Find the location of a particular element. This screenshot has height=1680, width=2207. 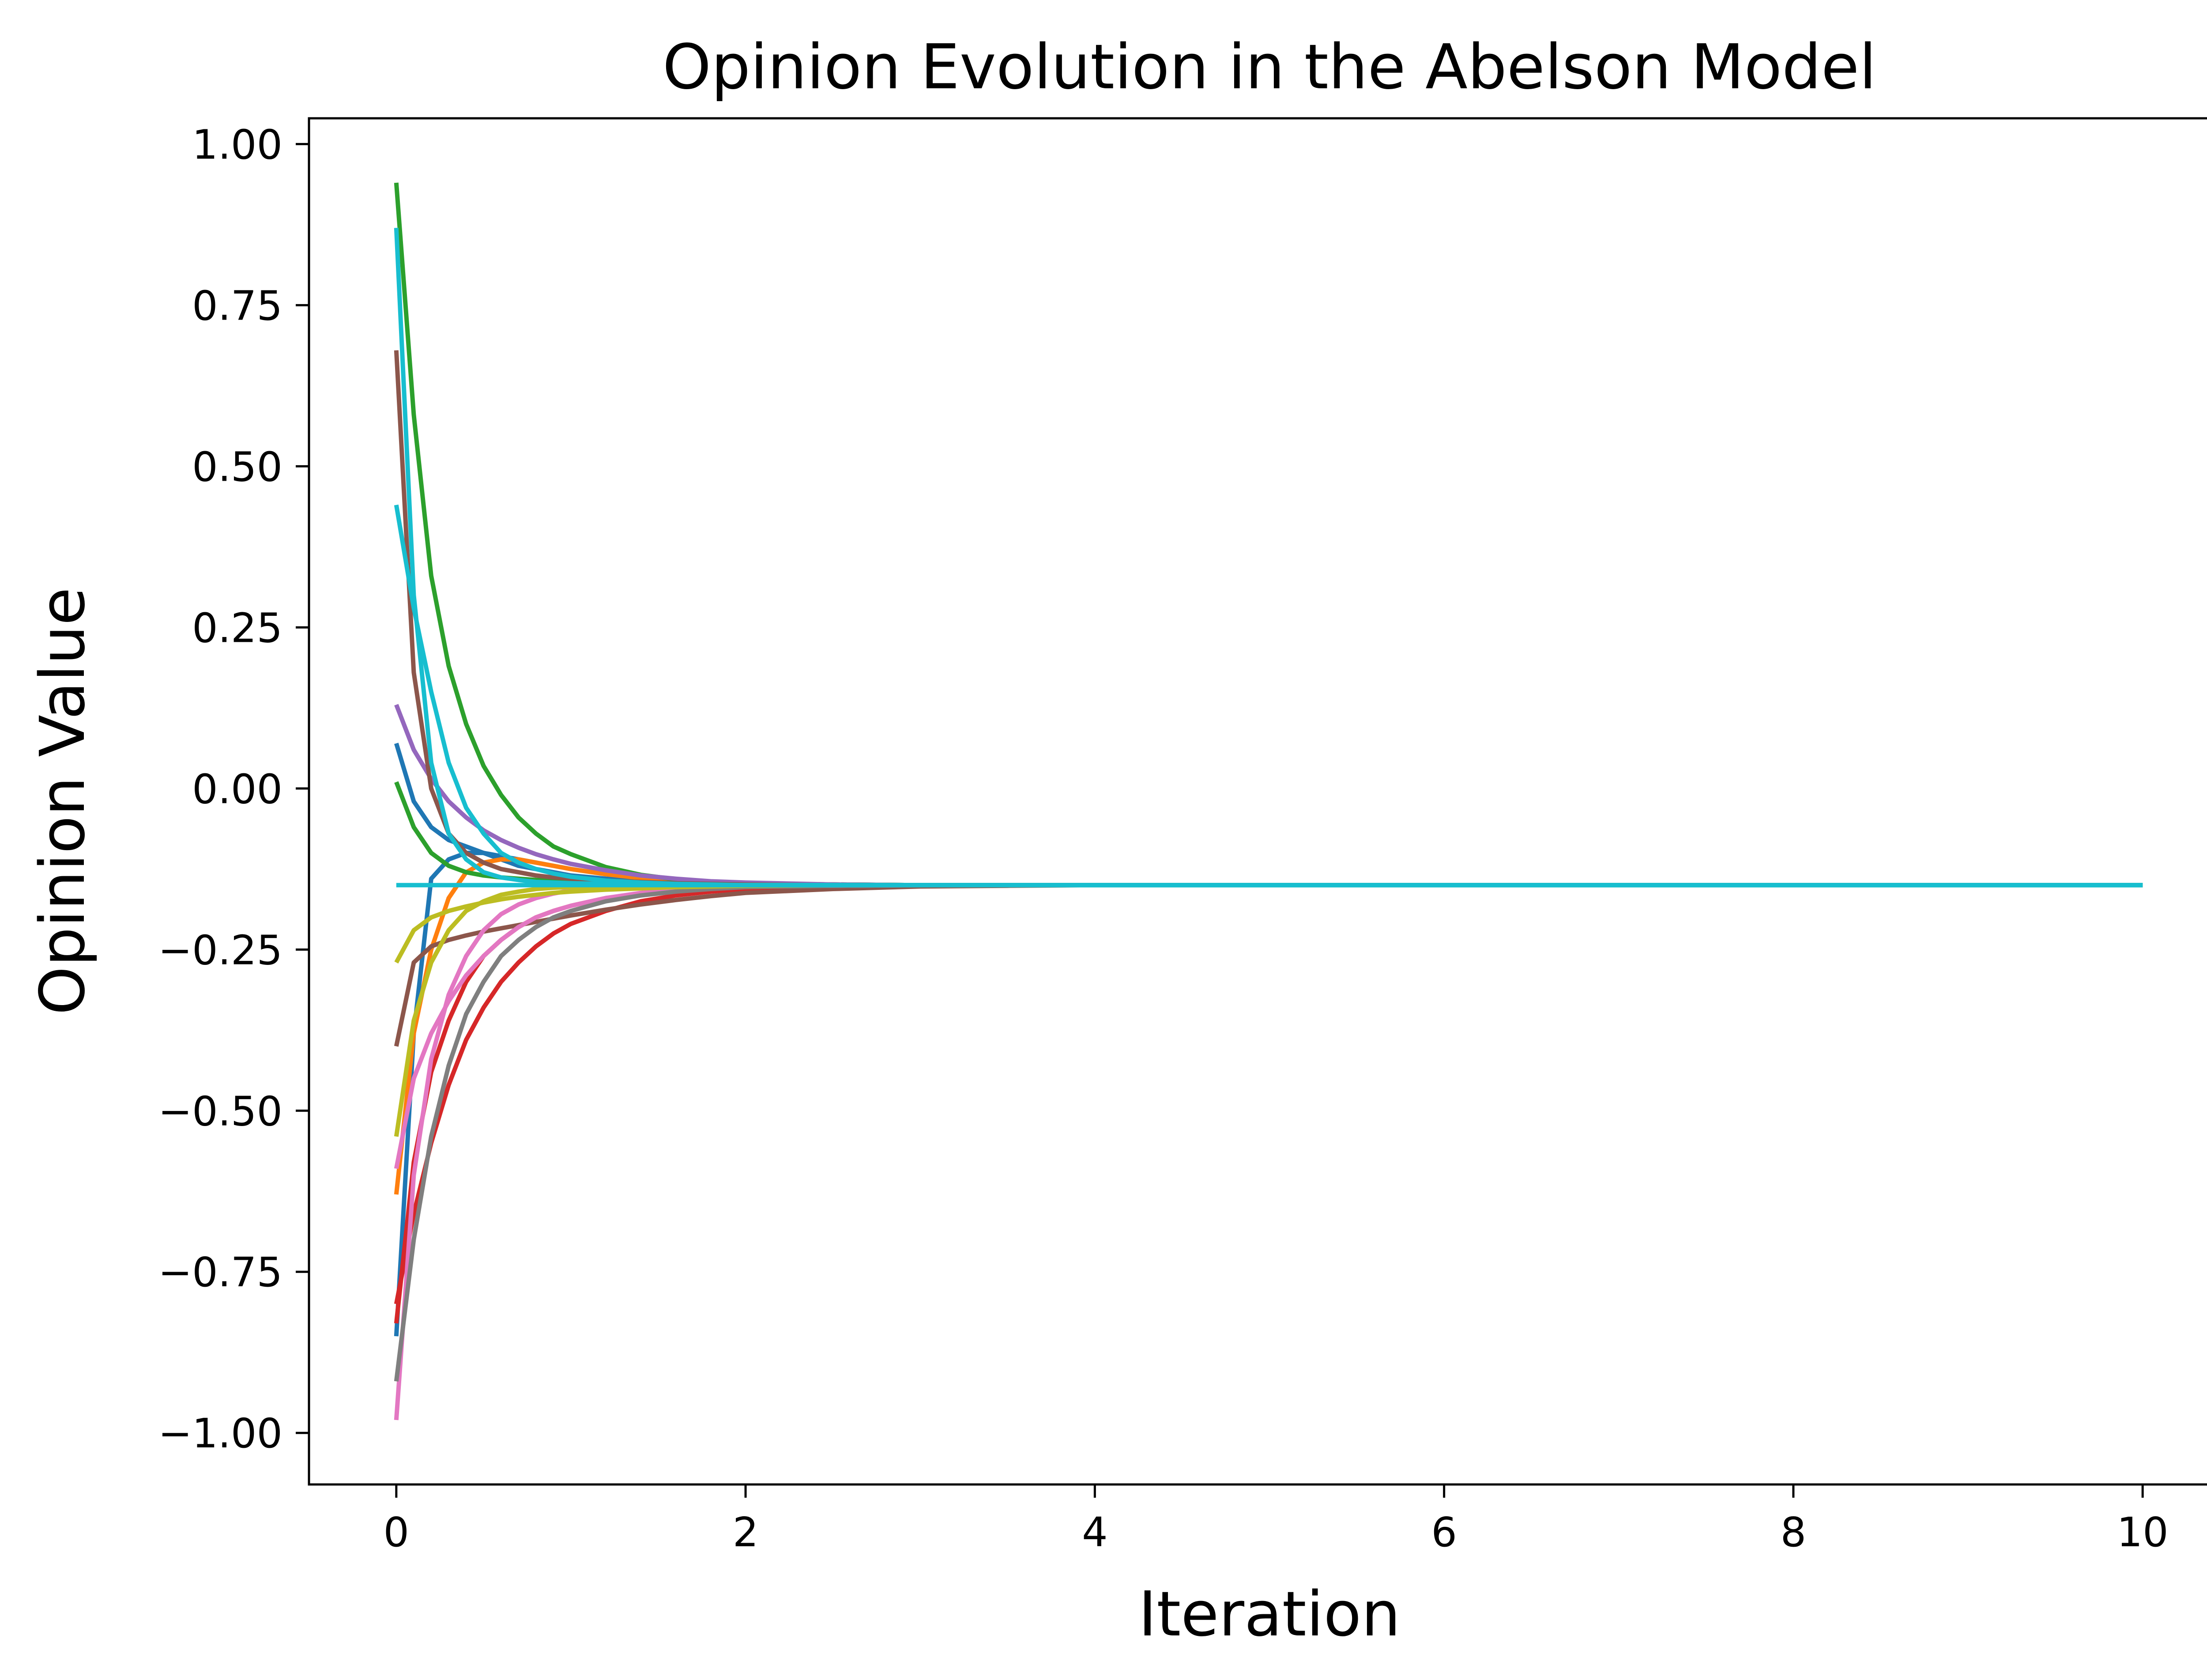

x-axis-ticks: 0 2 4 6 8 10 is located at coordinates (1276, 1520).